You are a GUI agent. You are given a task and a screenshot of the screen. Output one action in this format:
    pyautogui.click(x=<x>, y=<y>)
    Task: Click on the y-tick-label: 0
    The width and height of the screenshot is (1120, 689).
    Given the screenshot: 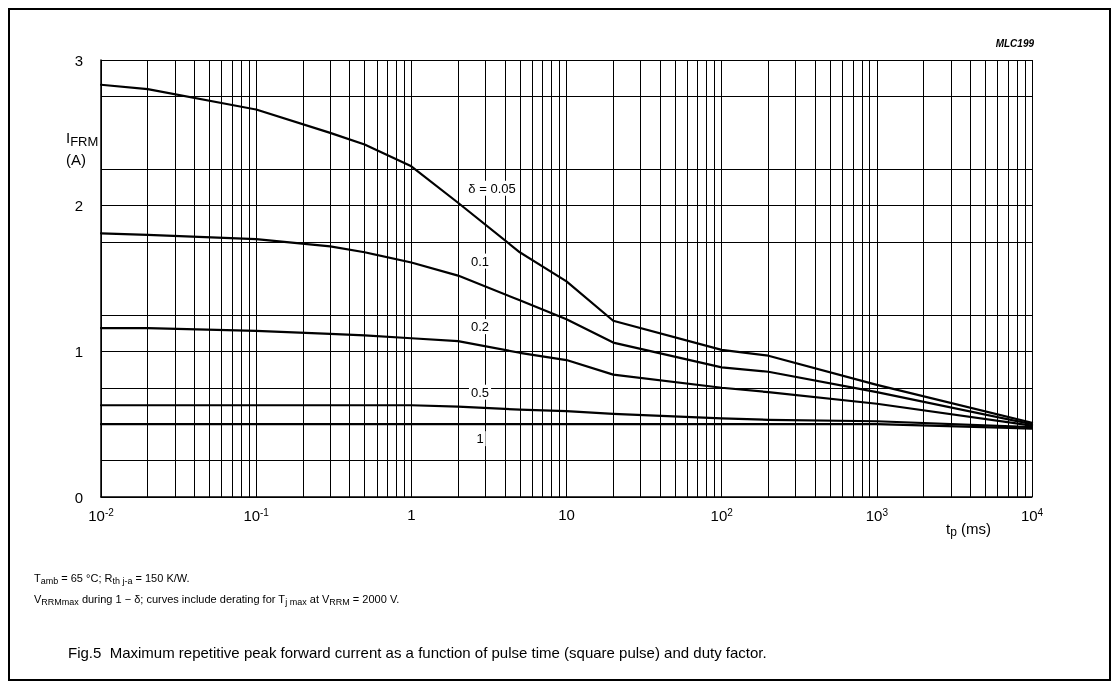 What is the action you would take?
    pyautogui.click(x=78, y=497)
    